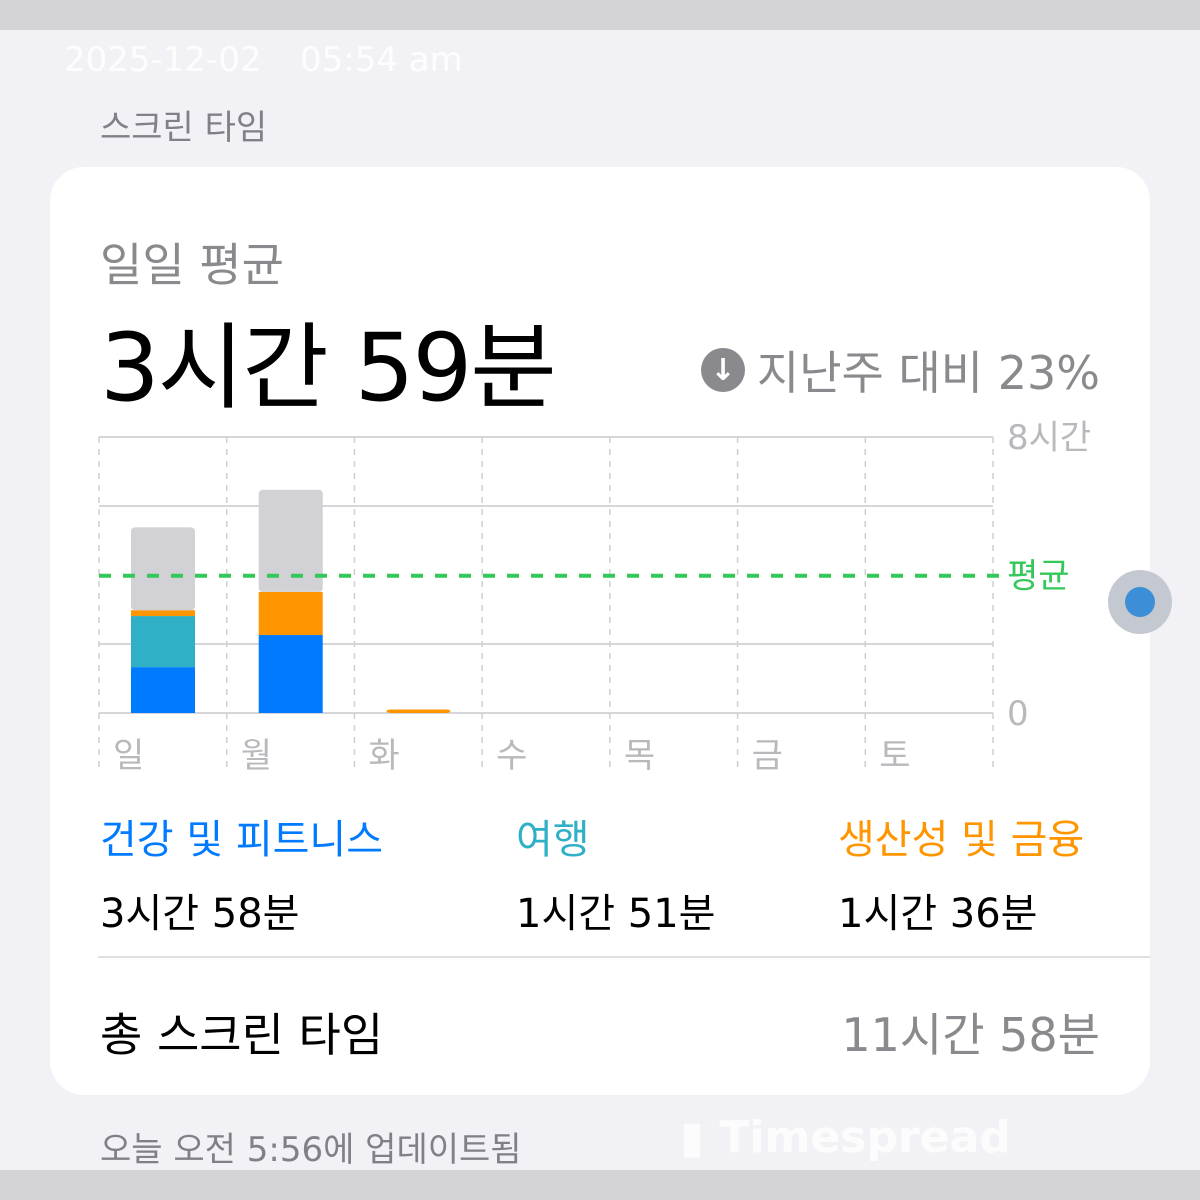  What do you see at coordinates (722, 370) in the screenshot?
I see `arrow-down-circle-icon: ↓` at bounding box center [722, 370].